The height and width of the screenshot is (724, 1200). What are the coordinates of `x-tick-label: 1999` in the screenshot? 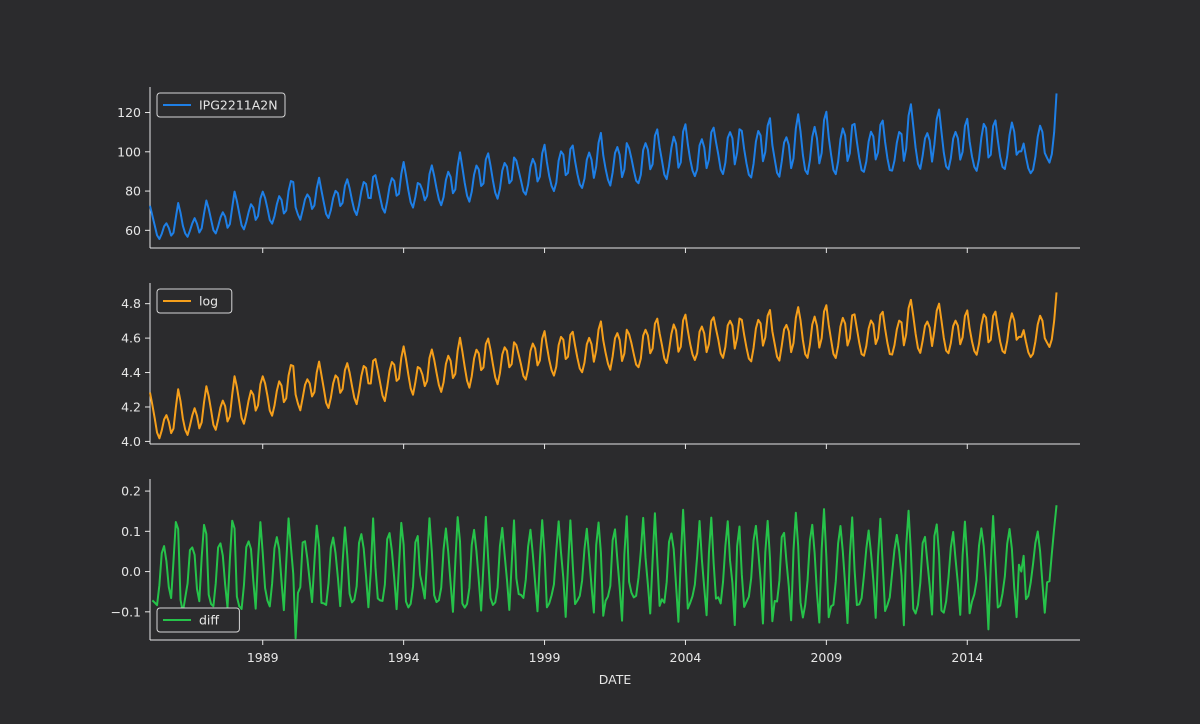 It's located at (545, 657).